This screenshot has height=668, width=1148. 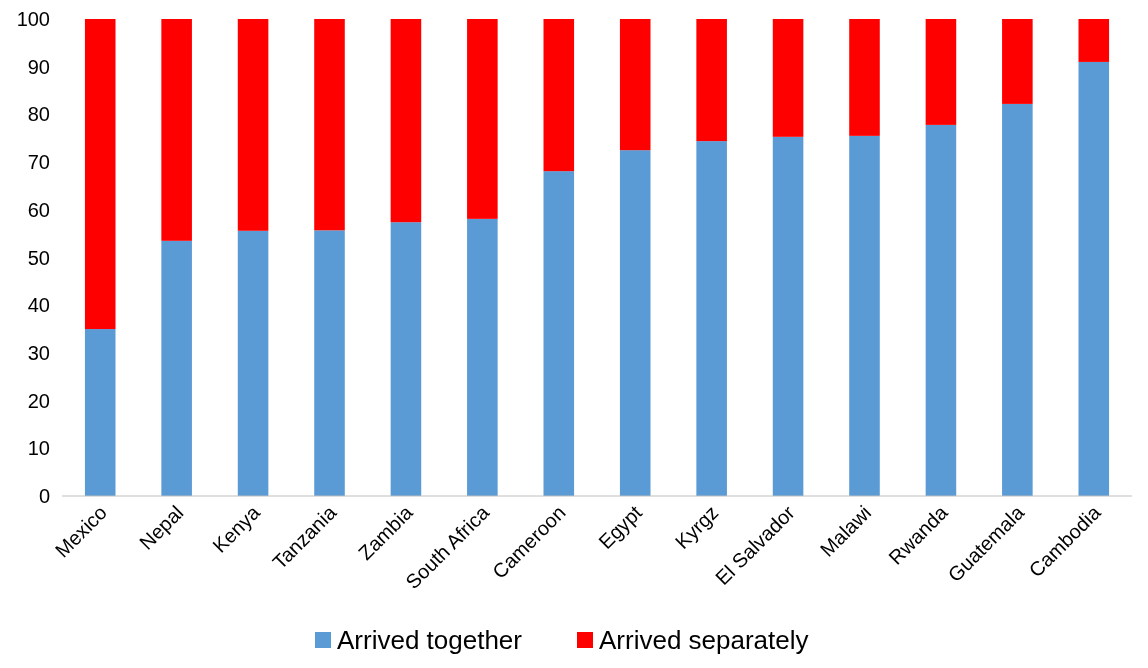 I want to click on y-tick-label: 40, so click(x=38, y=305).